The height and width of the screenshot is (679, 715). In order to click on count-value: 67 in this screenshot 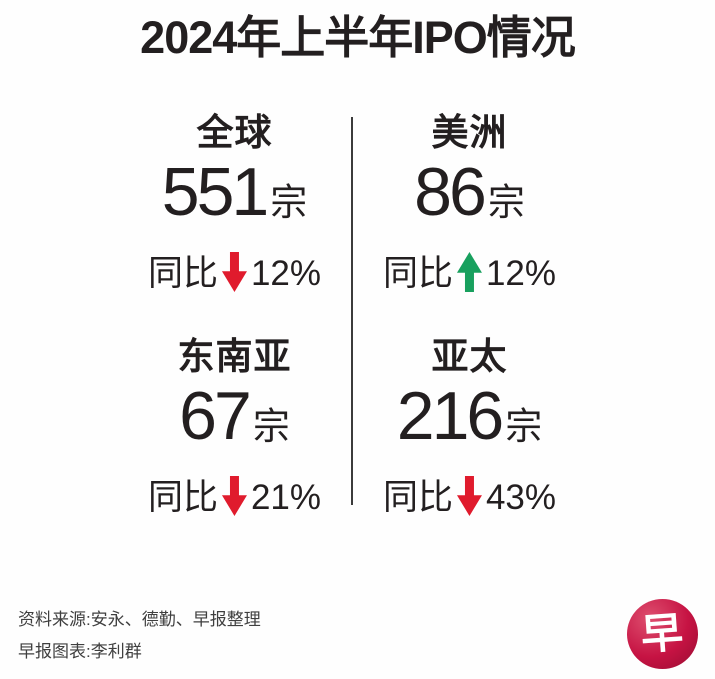, I will do `click(215, 416)`.